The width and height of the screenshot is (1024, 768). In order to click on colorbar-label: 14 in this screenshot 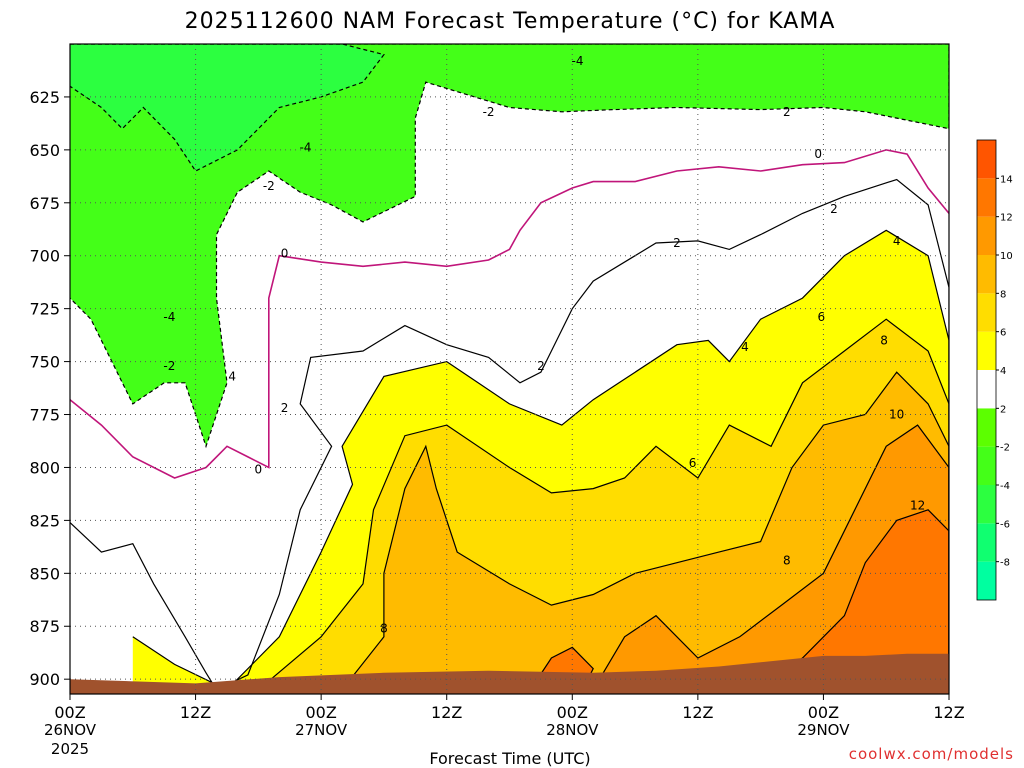, I will do `click(1006, 179)`.